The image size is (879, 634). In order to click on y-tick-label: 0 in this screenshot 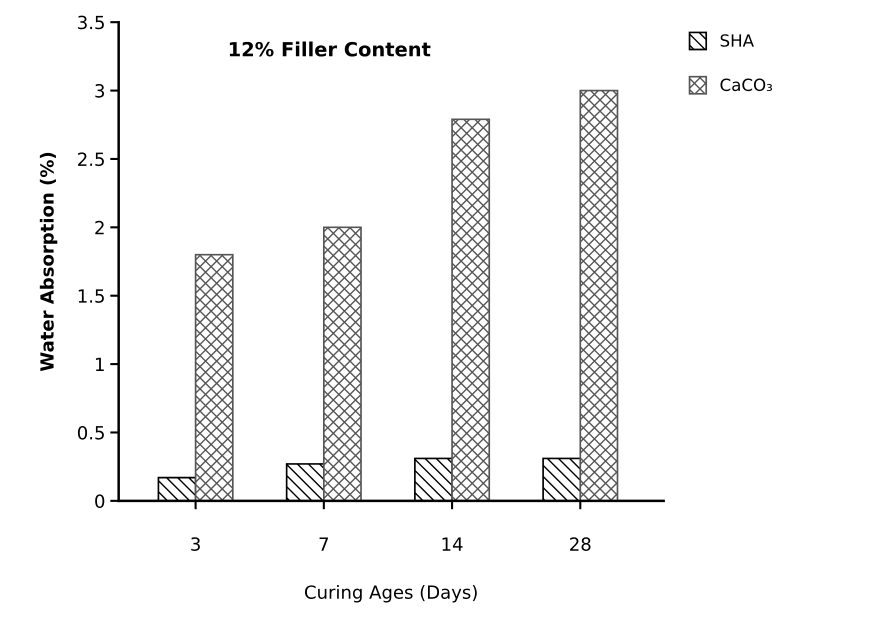, I will do `click(99, 501)`.